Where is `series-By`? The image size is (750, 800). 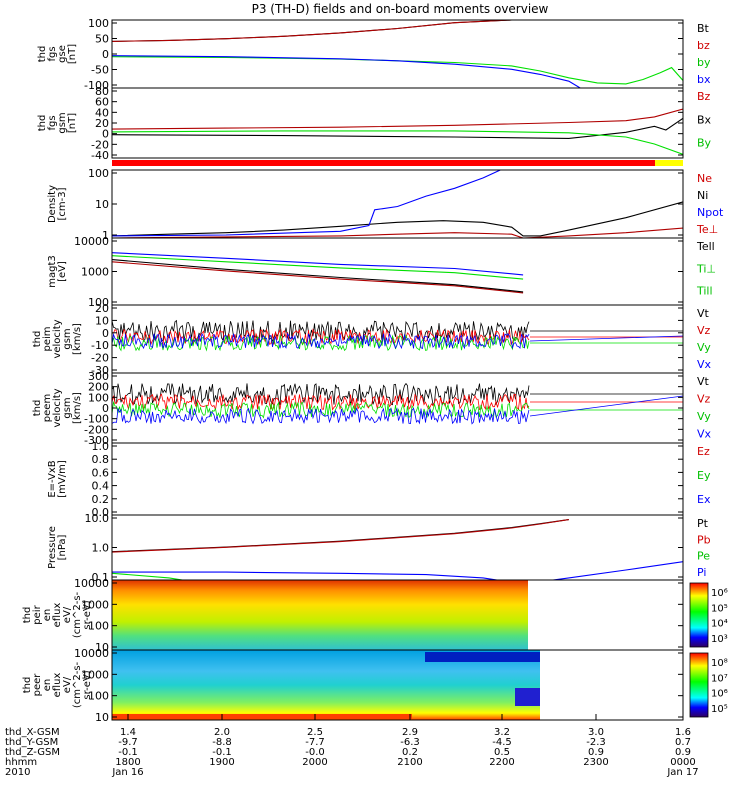
series-By is located at coordinates (397, 142).